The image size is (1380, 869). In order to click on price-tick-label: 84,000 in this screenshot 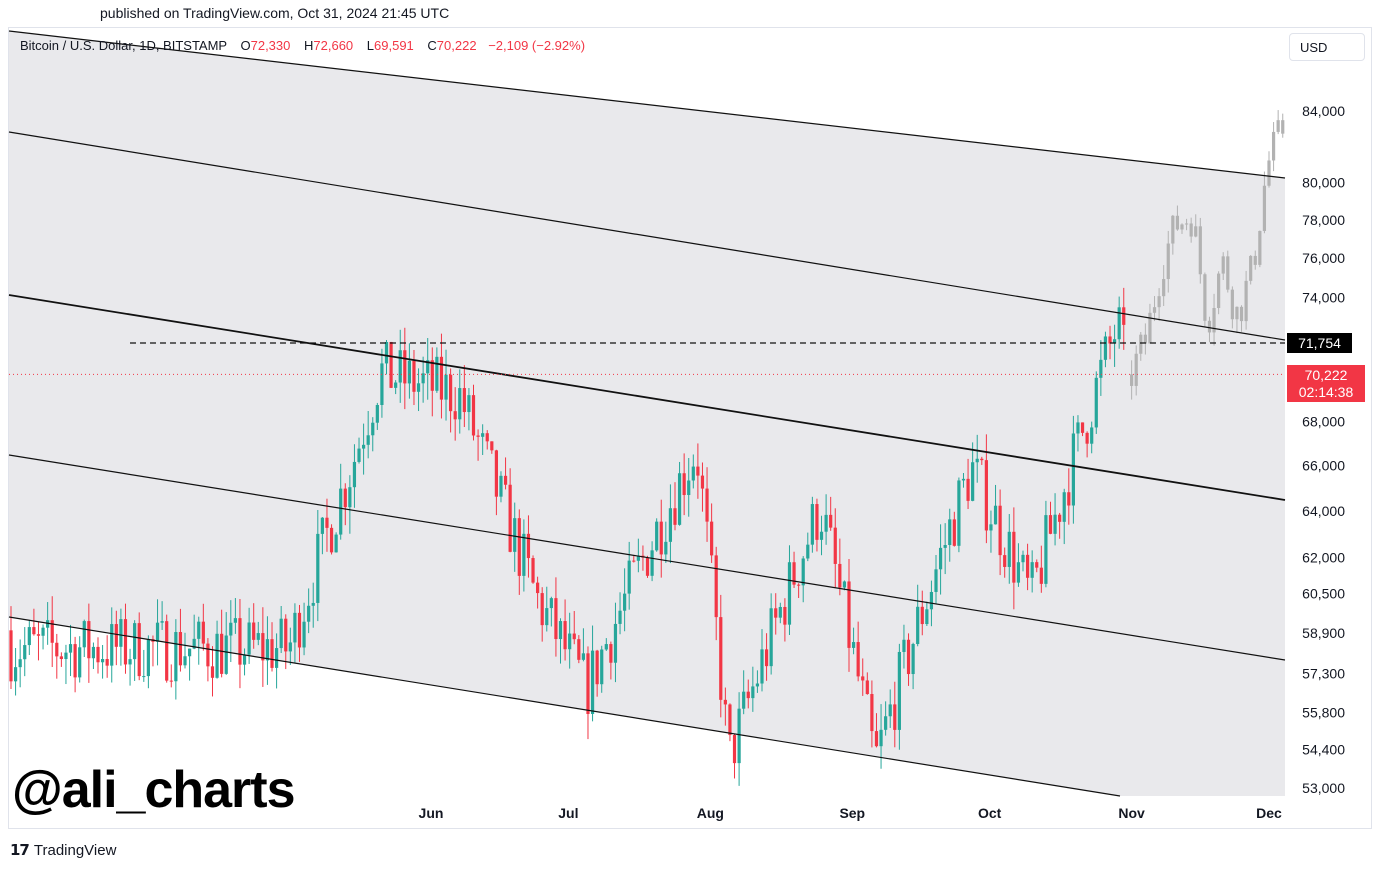, I will do `click(1323, 111)`.